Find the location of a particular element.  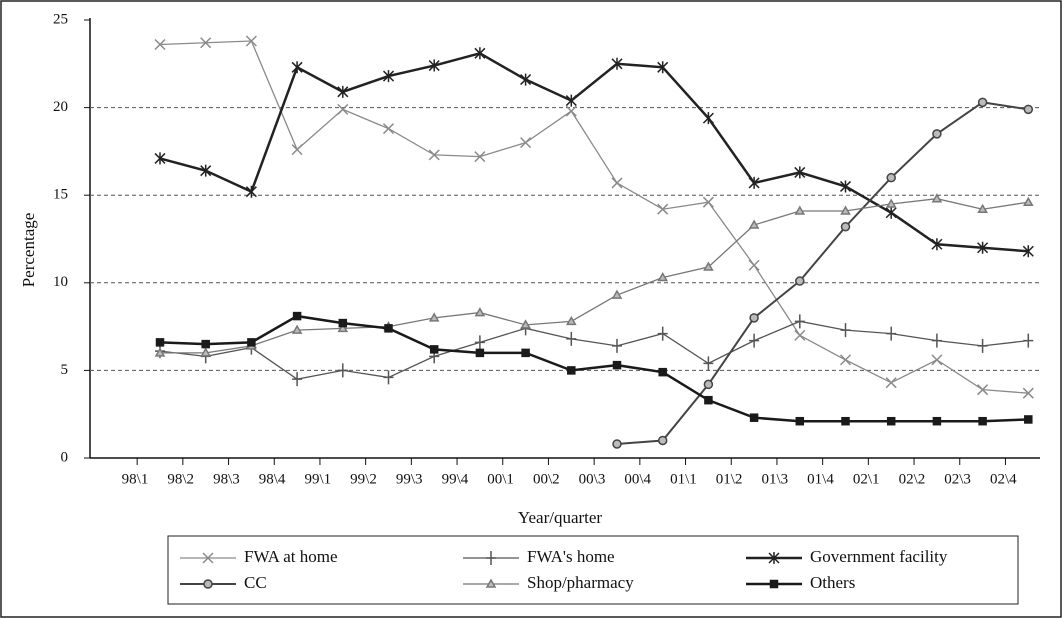

x-tick-label: 00\4 is located at coordinates (637, 479).